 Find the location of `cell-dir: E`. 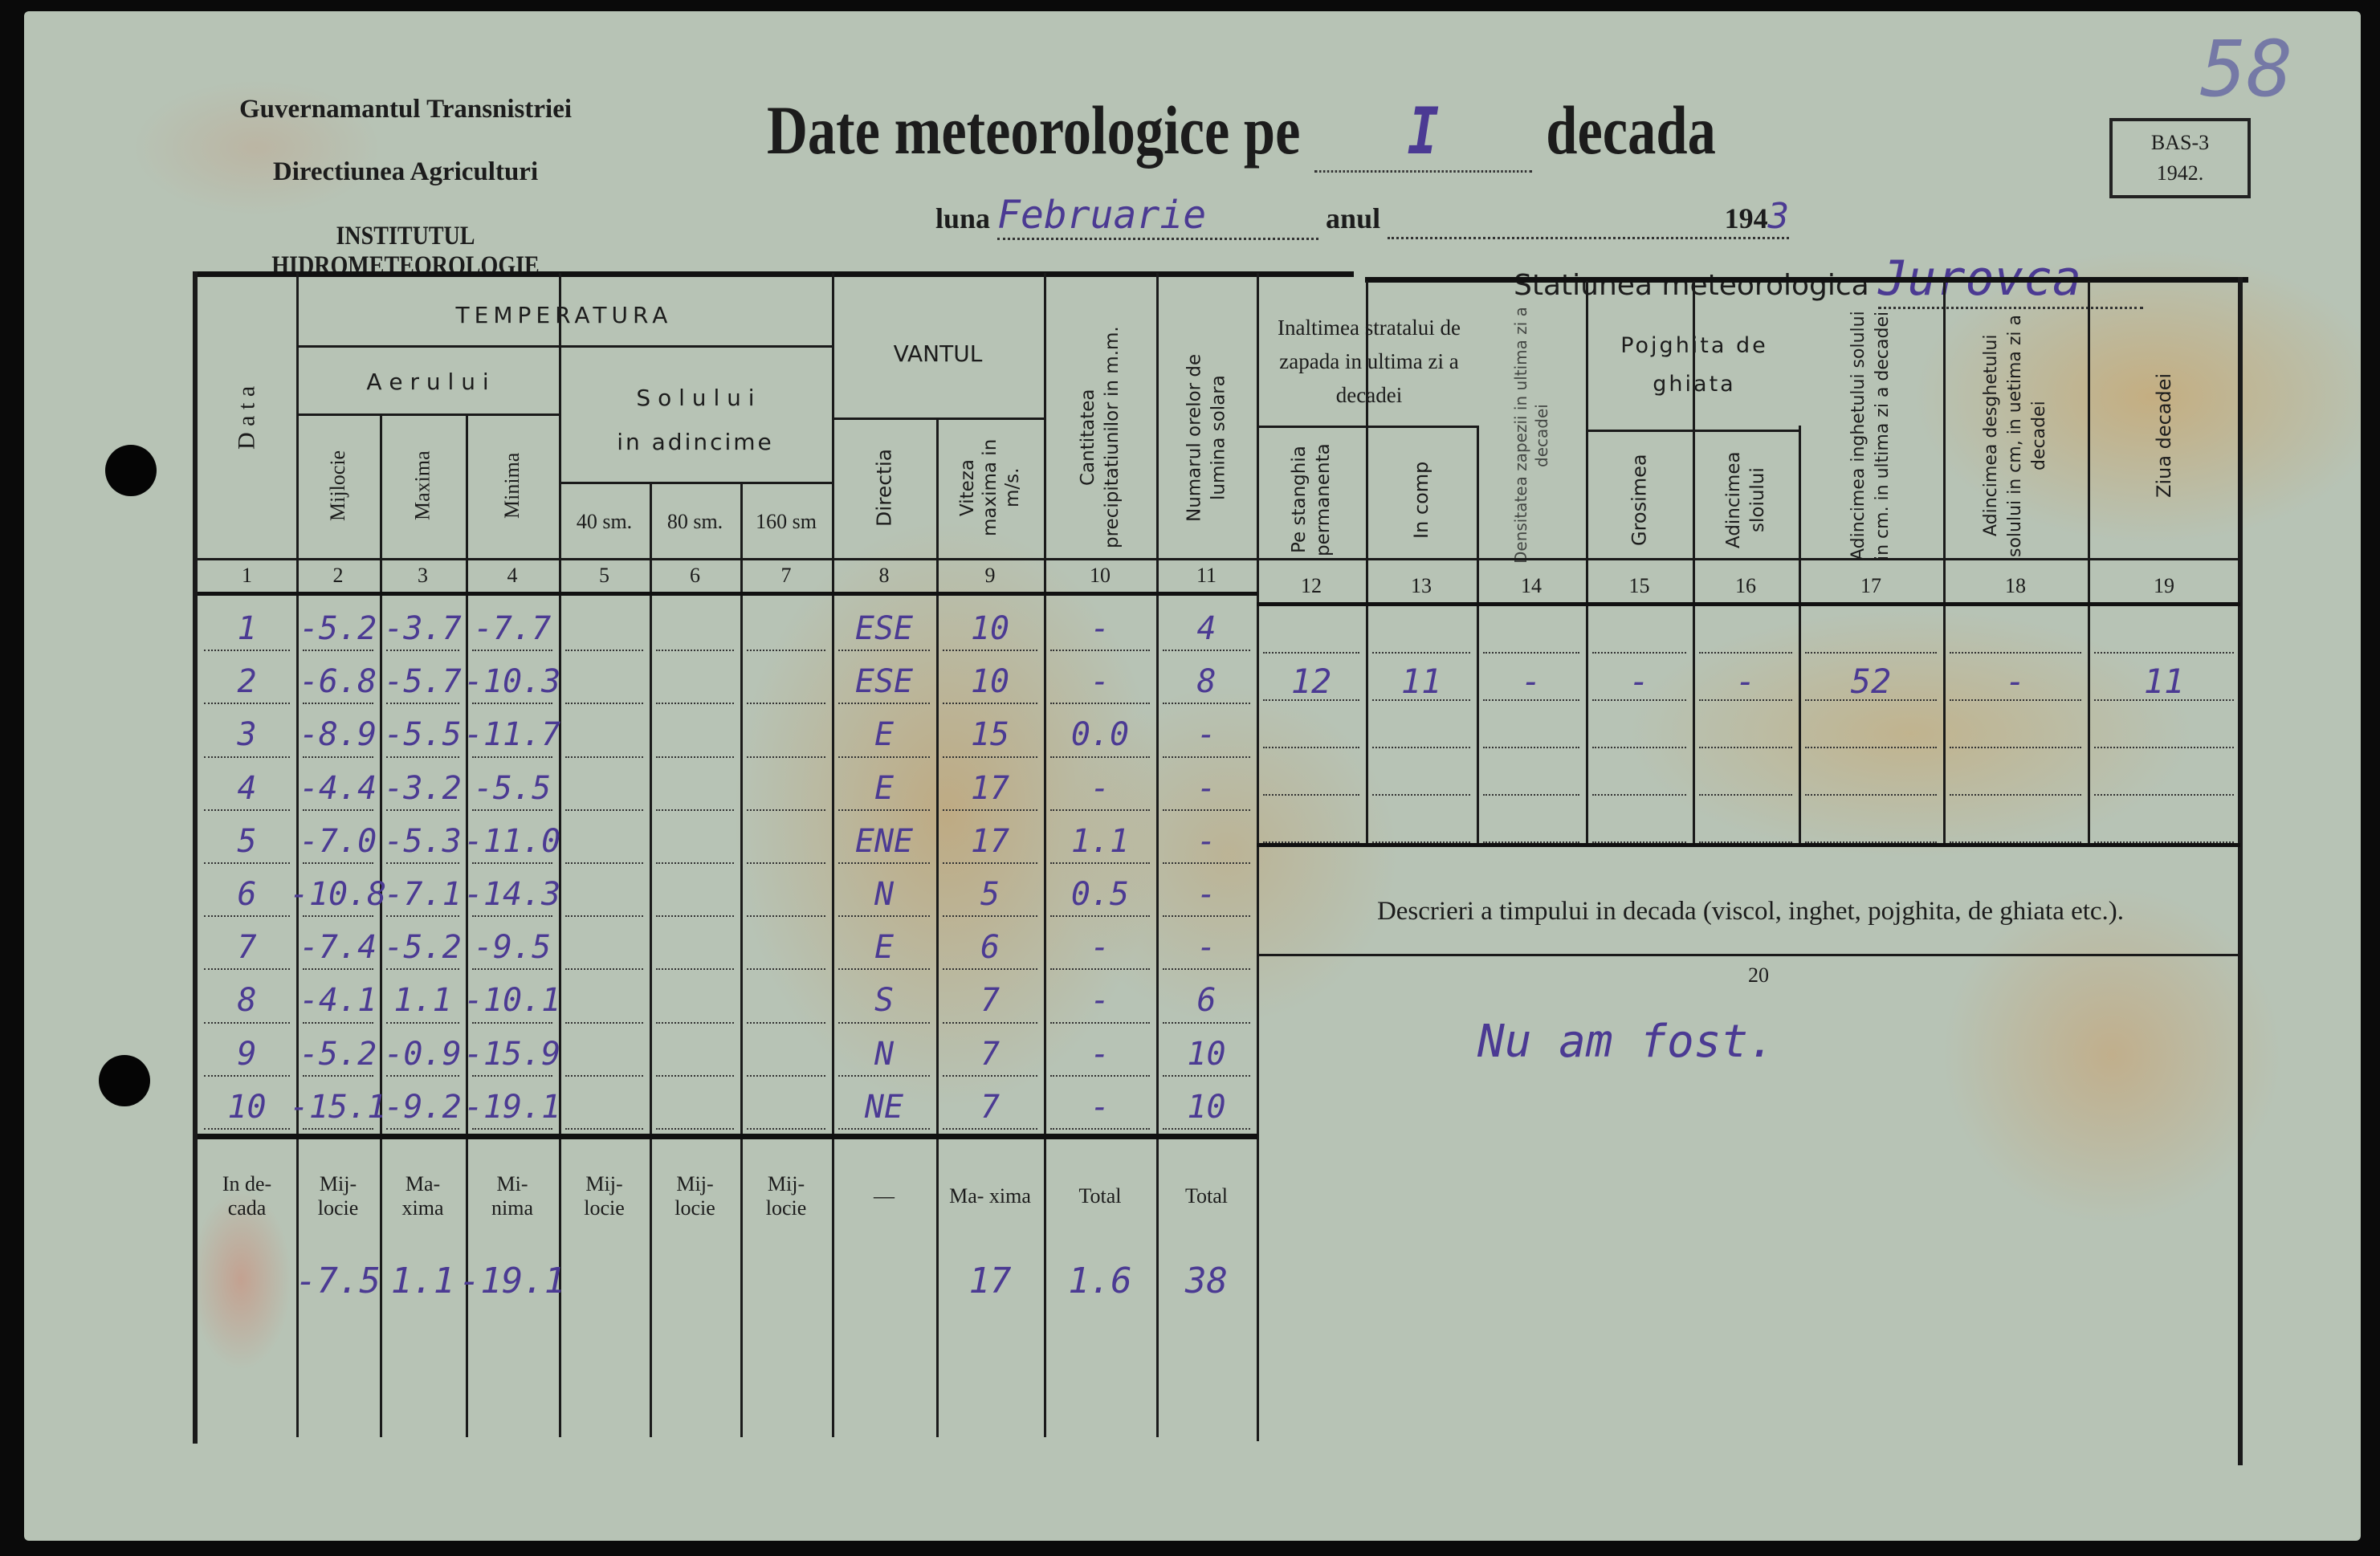

cell-dir: E is located at coordinates (885, 788).